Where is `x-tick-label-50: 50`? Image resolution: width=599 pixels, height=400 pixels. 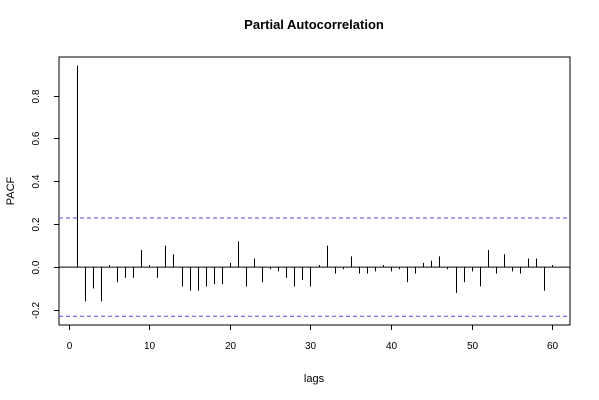
x-tick-label-50: 50 is located at coordinates (473, 346).